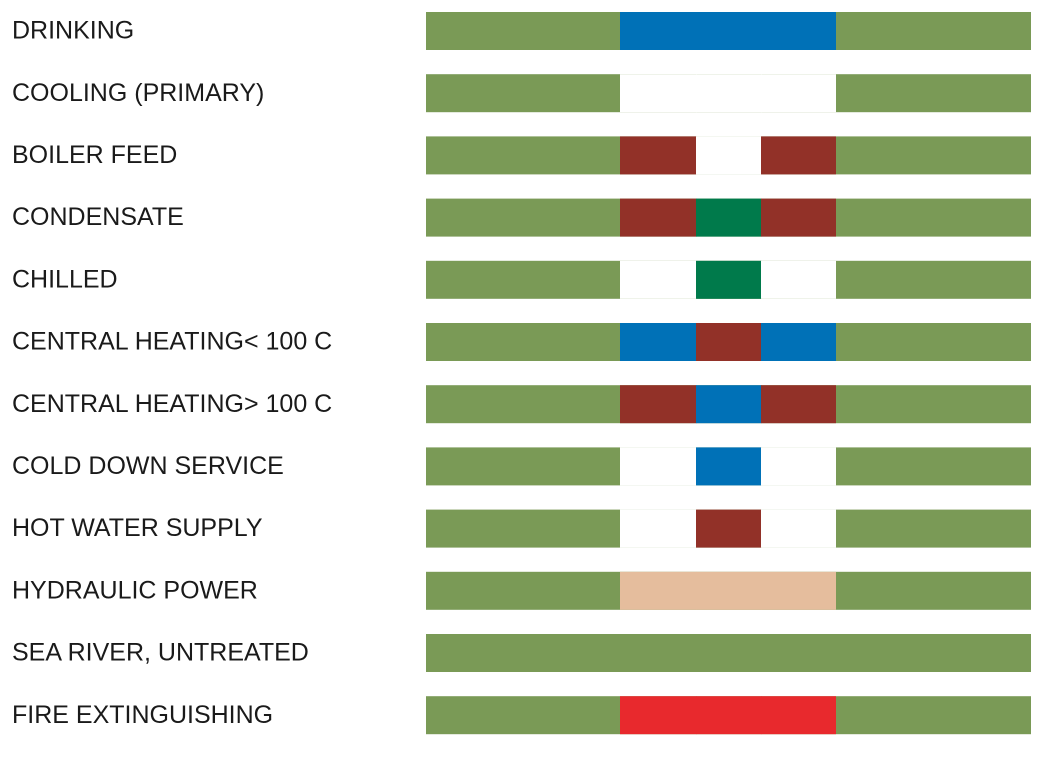 Image resolution: width=1054 pixels, height=758 pixels. Describe the element at coordinates (172, 342) in the screenshot. I see `row-label: CENTRAL HEATING< 100 C` at that location.